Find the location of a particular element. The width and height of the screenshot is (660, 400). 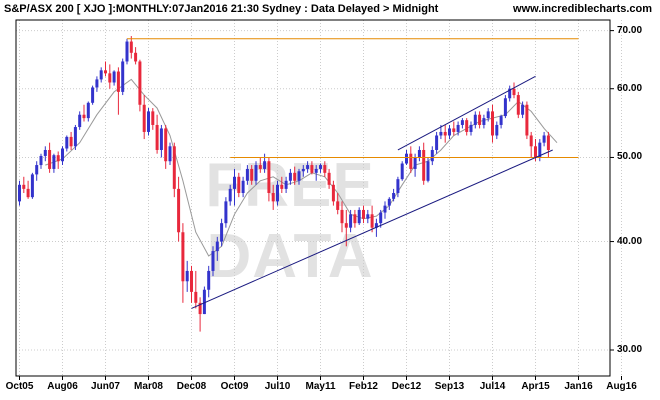

x-tick-label: Sep13 is located at coordinates (449, 386).